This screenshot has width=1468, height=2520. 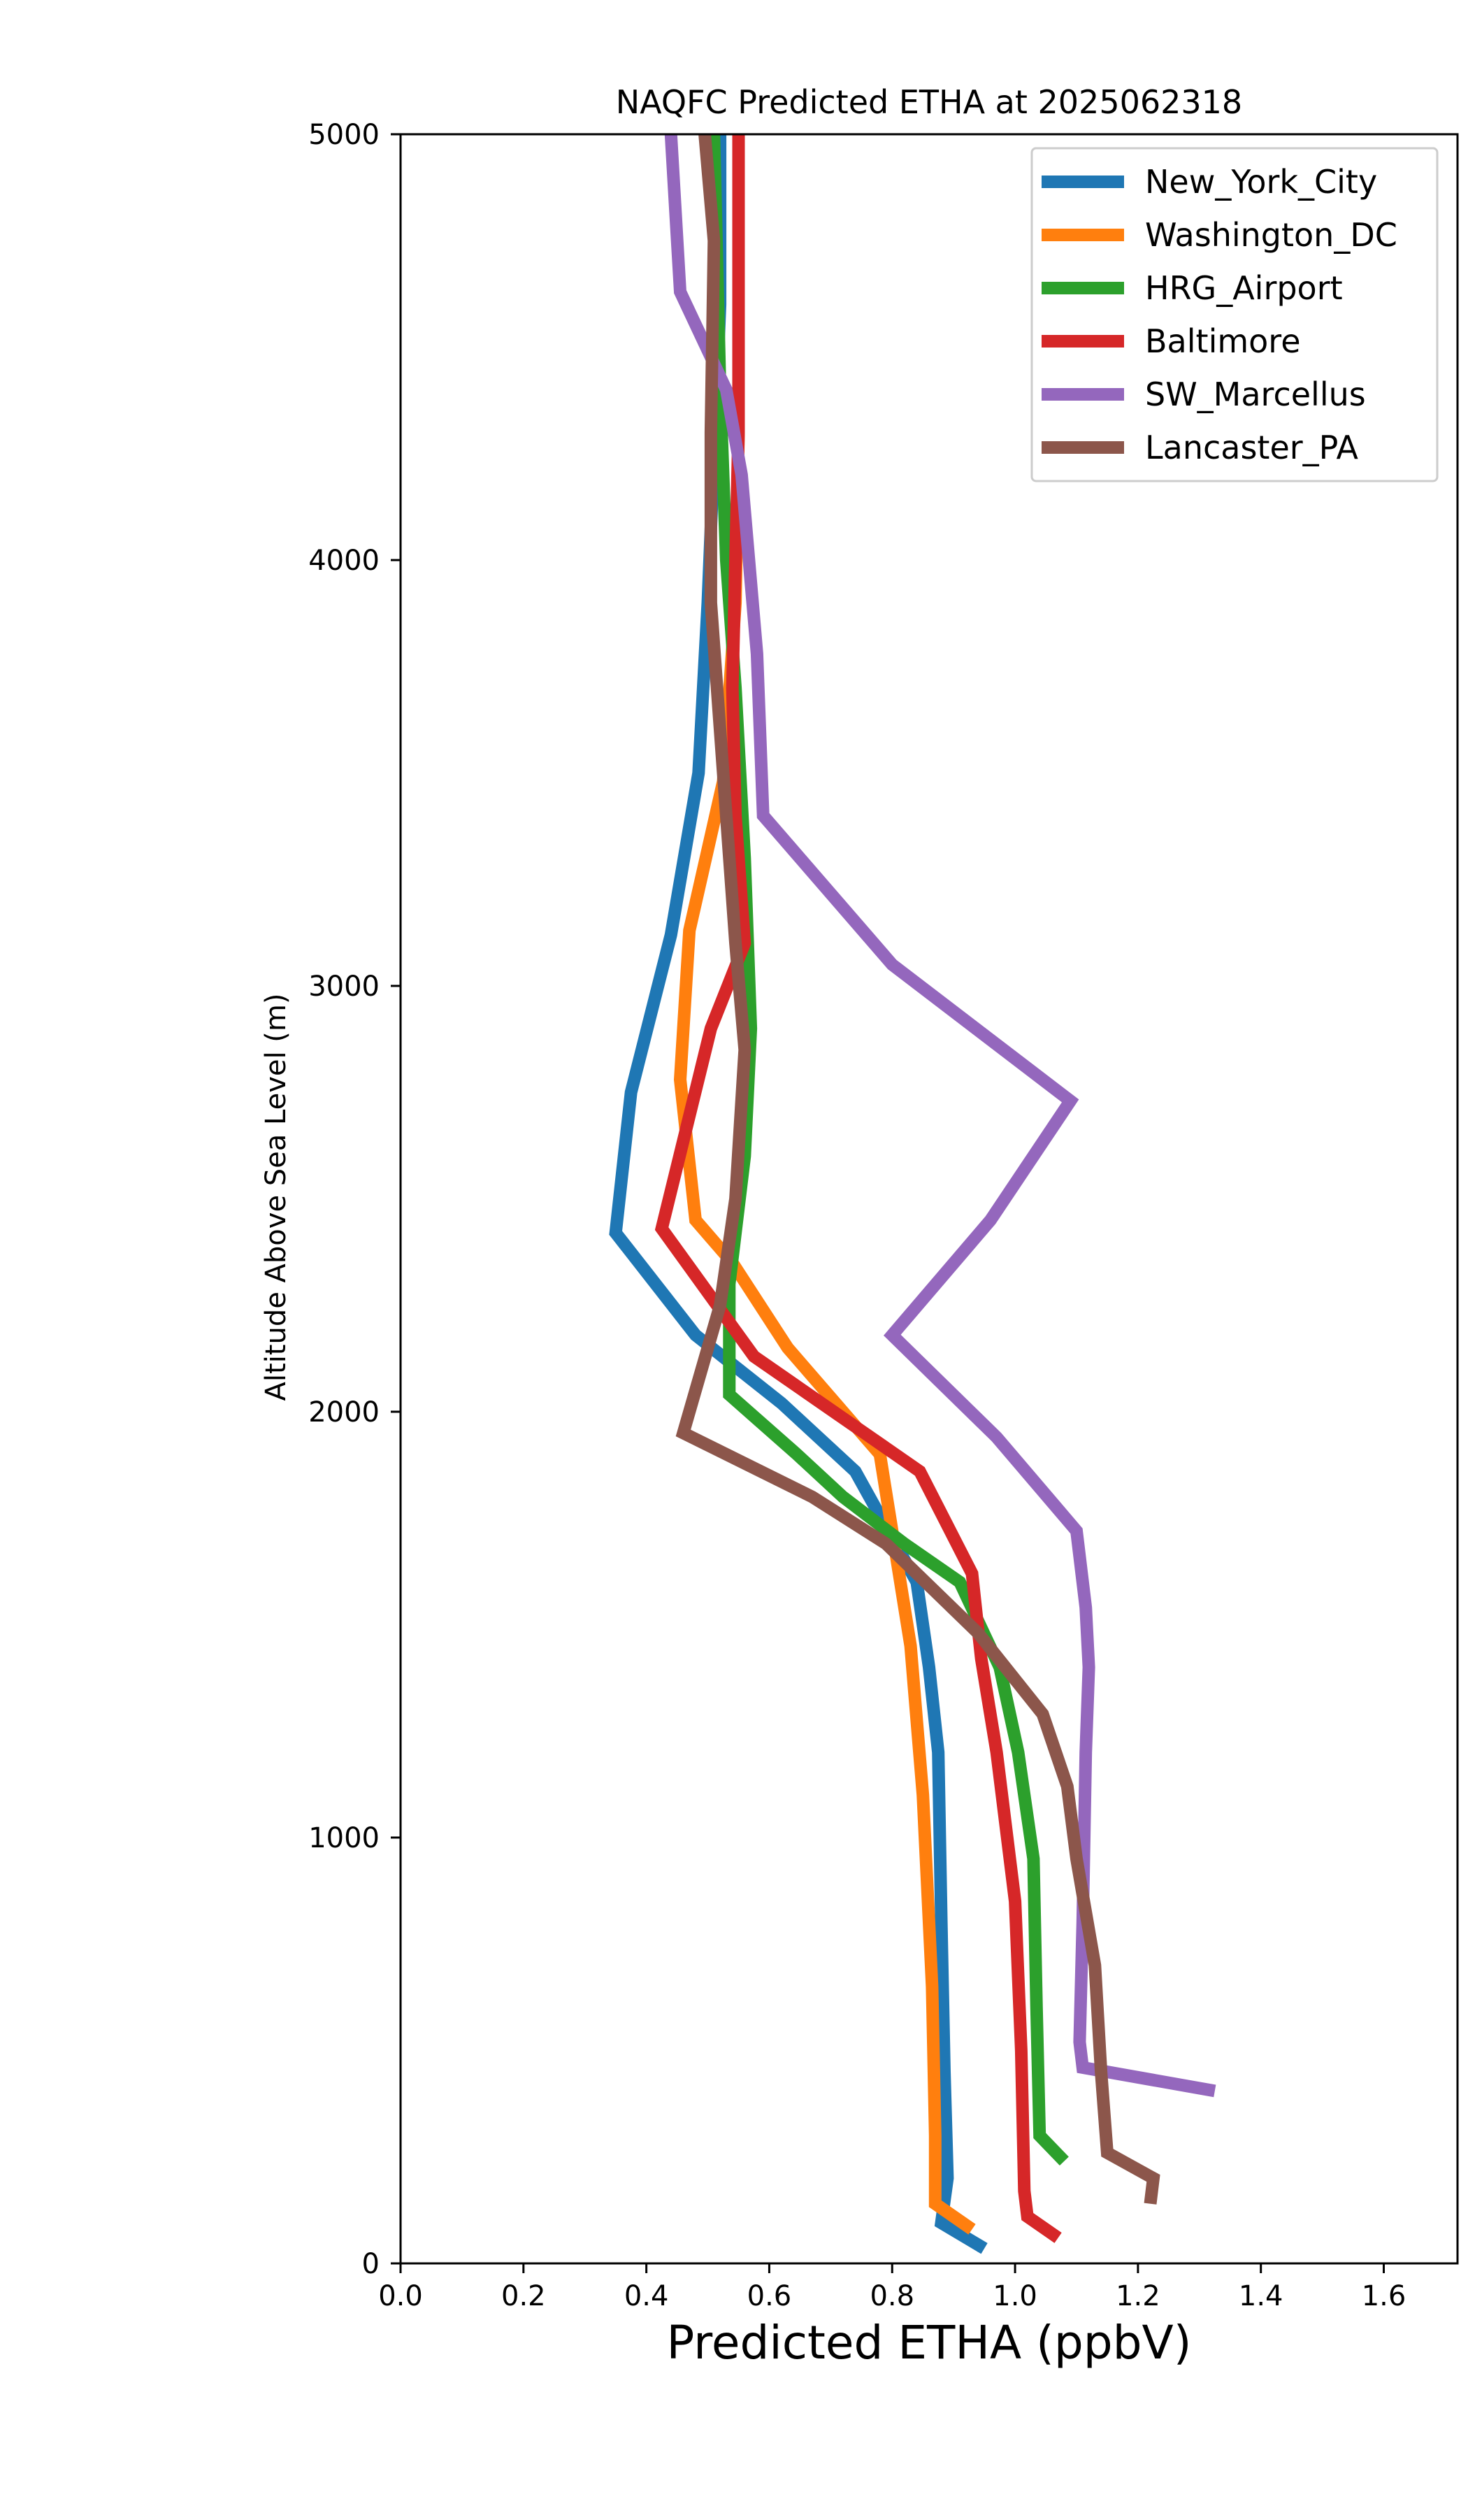 I want to click on legend-label-washington-dc: Washington_DC, so click(x=1271, y=235).